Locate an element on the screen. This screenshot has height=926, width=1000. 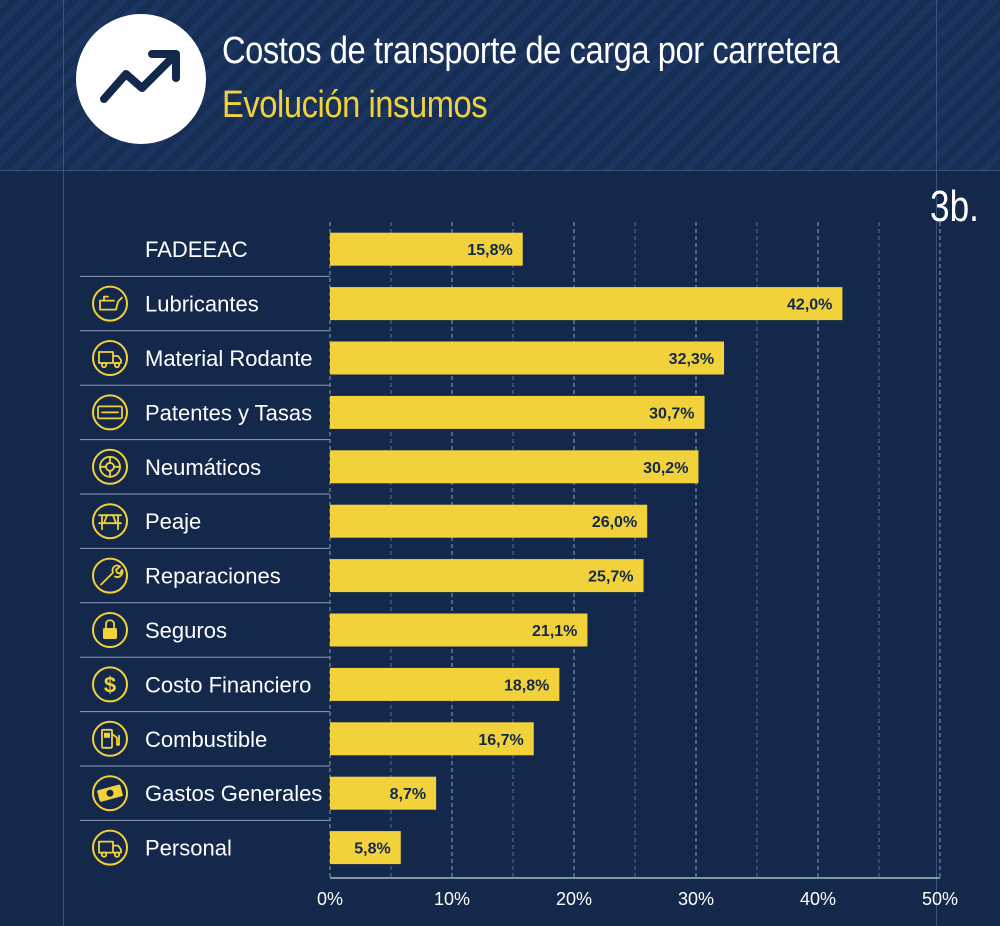
category-label: Lubricantes is located at coordinates (202, 304).